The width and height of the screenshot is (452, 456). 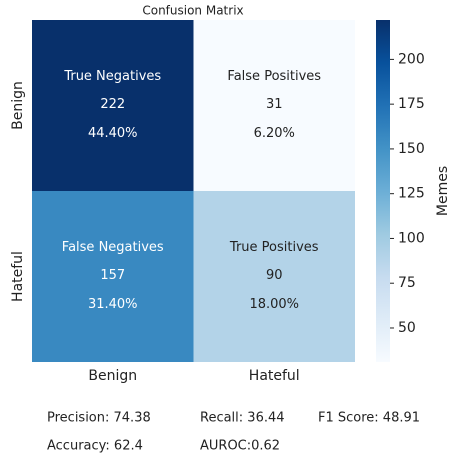 What do you see at coordinates (113, 304) in the screenshot?
I see `cell-percent: 31.40%` at bounding box center [113, 304].